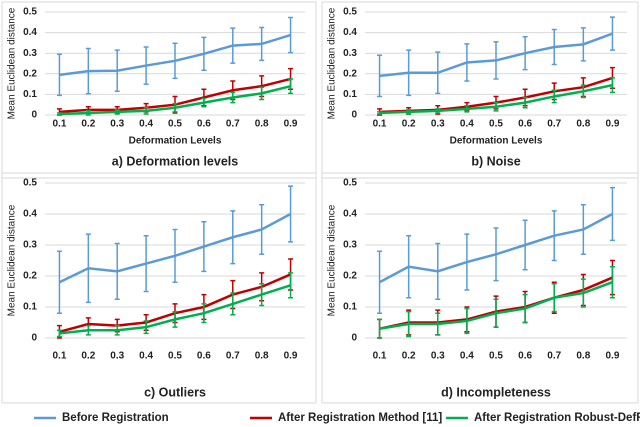 This screenshot has width=640, height=427. What do you see at coordinates (496, 392) in the screenshot?
I see `panel-caption: d) Incompleteness` at bounding box center [496, 392].